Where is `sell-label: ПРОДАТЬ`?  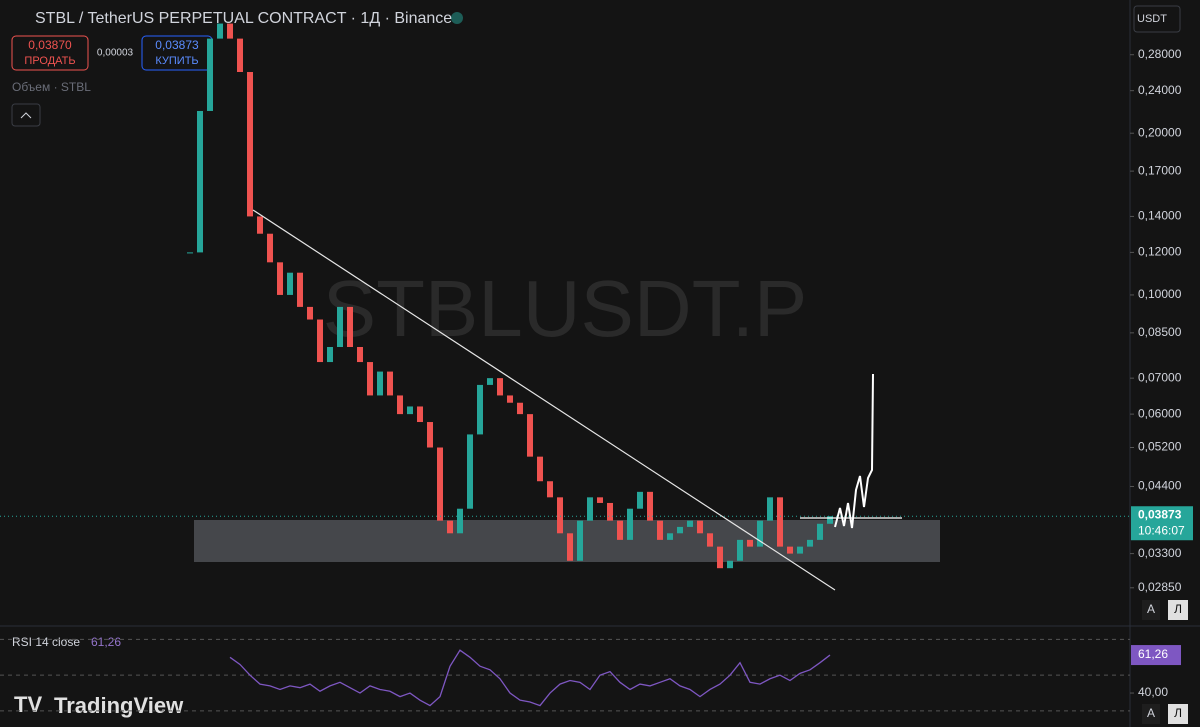
sell-label: ПРОДАТЬ is located at coordinates (49, 61).